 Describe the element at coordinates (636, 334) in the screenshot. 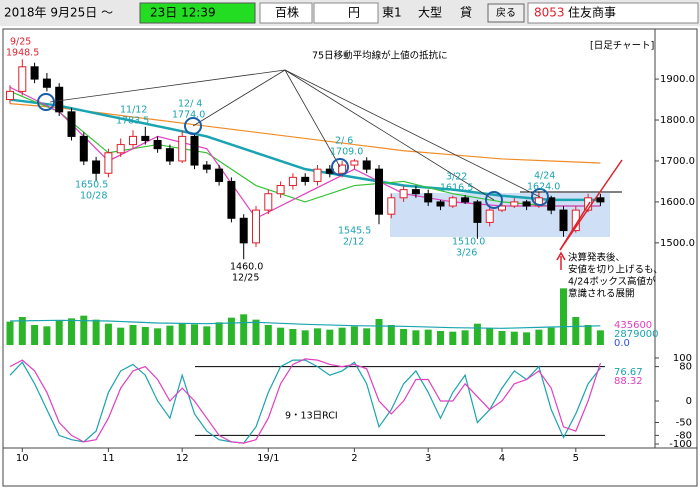

I see `volume-label: 2879000` at that location.